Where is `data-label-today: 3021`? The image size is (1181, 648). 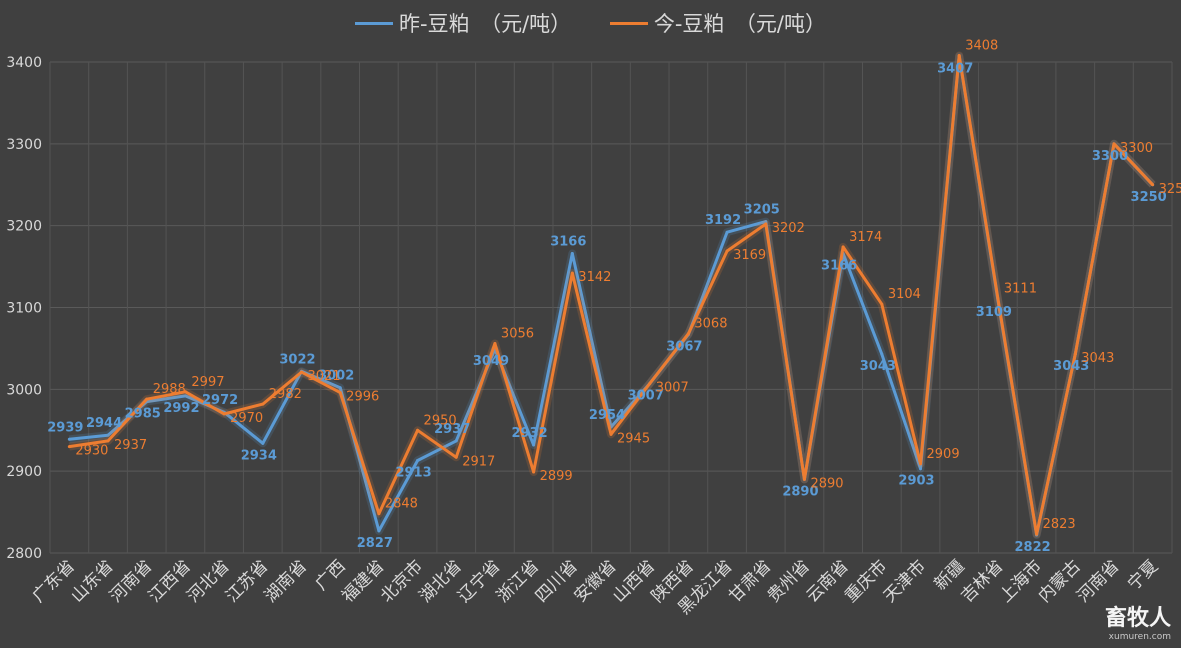
data-label-today: 3021 is located at coordinates (323, 376).